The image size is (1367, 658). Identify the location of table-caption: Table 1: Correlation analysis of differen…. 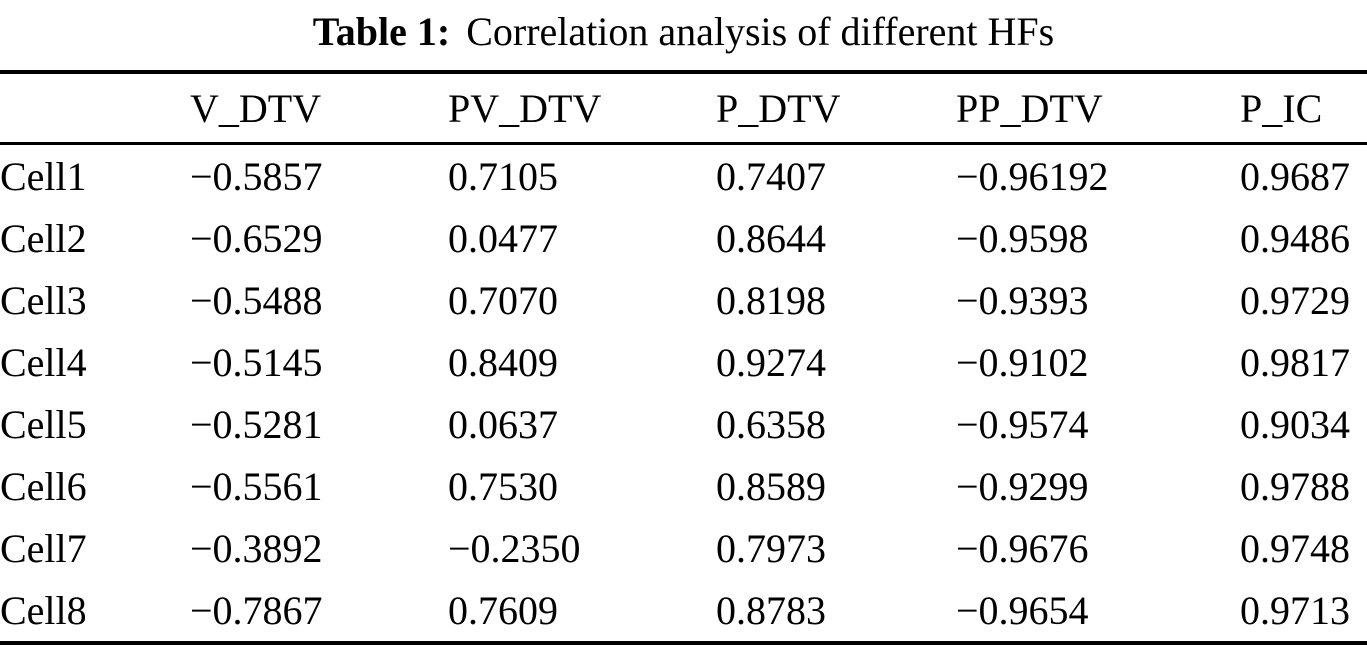
(683, 35).